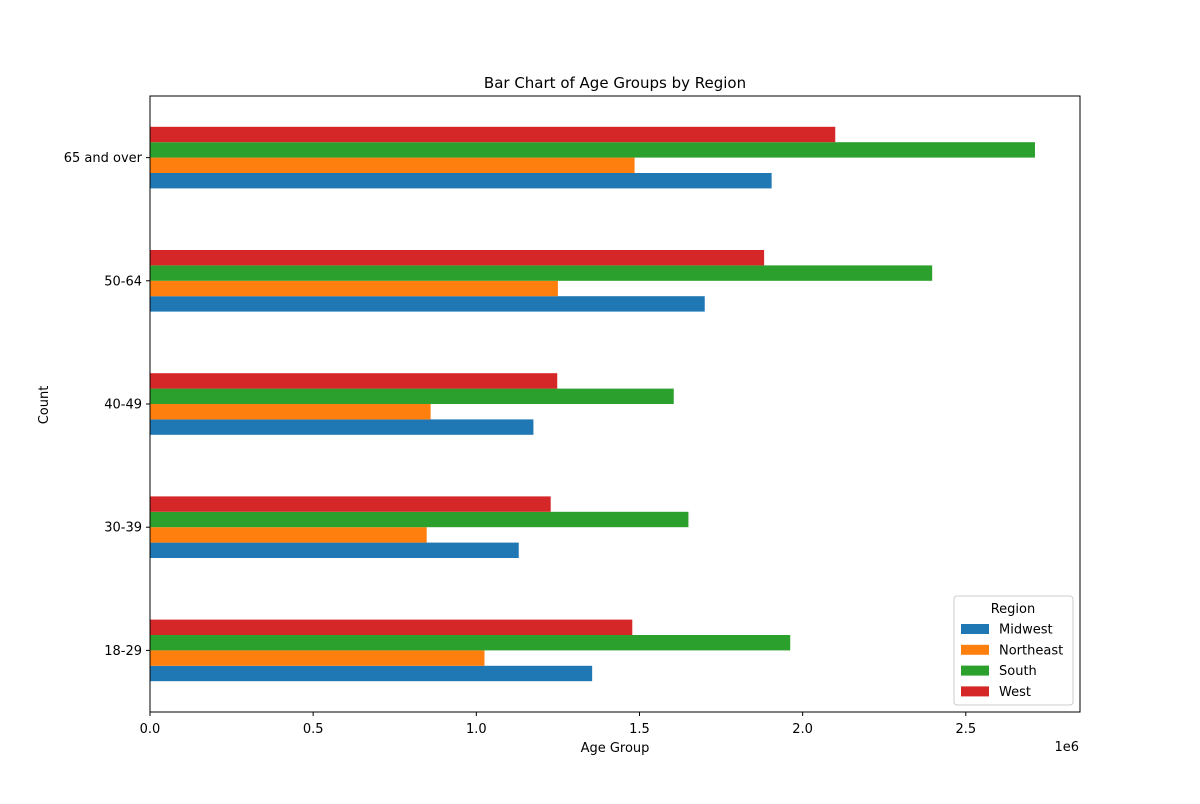  Describe the element at coordinates (103, 158) in the screenshot. I see `y-tick-label: 65 and over` at that location.